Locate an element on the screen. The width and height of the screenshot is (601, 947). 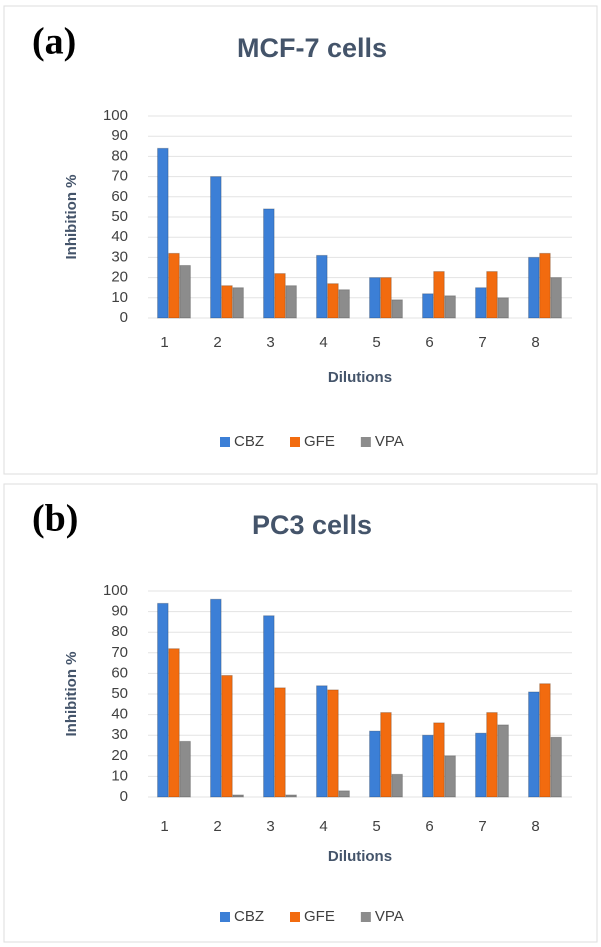
y-tick-label: 10 is located at coordinates (119, 297).